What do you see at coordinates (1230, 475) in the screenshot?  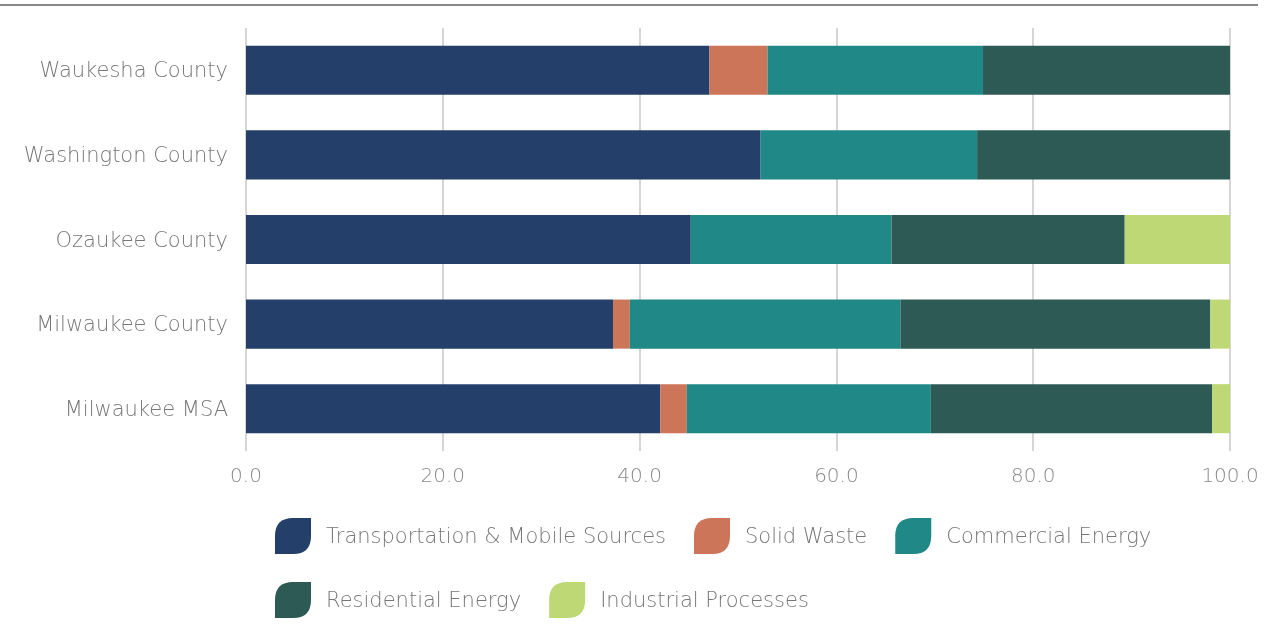 I see `x-tick-label: 100.0` at bounding box center [1230, 475].